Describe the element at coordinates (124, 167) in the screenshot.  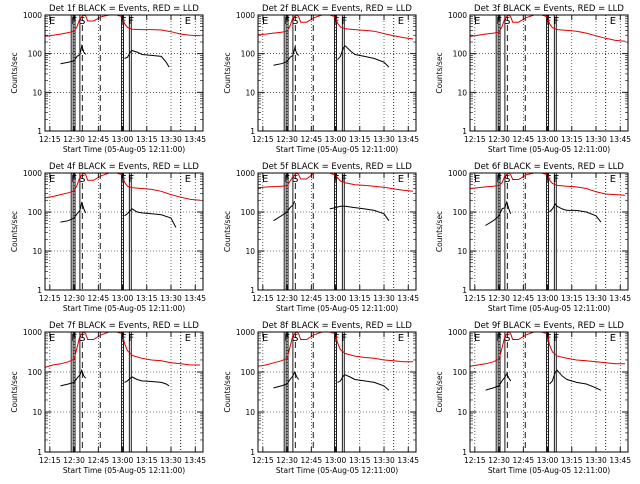
I see `panel-title: Det 4f BLACK = Events, RED = LLD` at that location.